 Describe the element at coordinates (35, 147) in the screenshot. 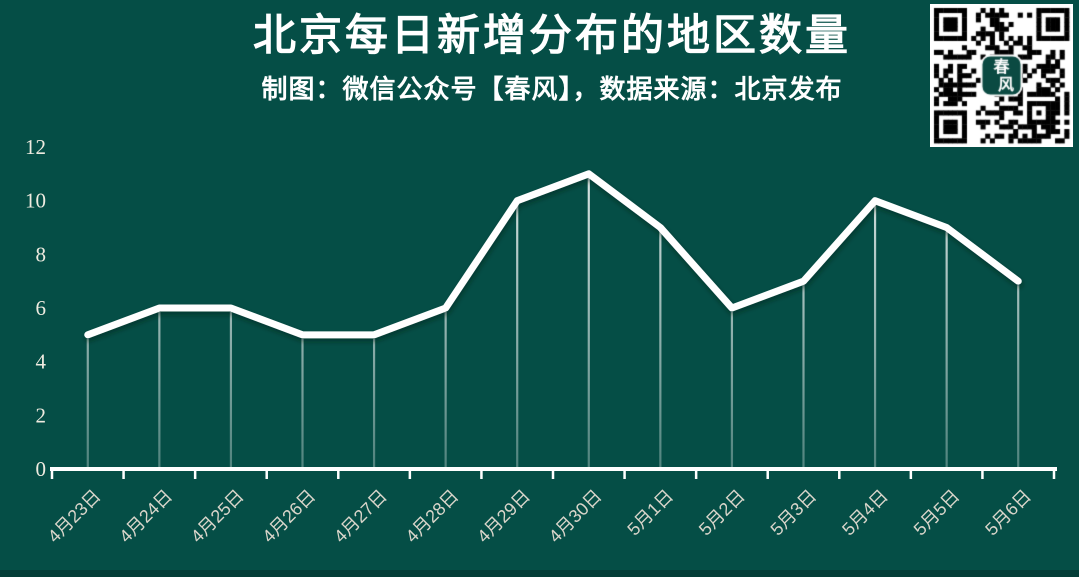

I see `y-axis-label: 12` at that location.